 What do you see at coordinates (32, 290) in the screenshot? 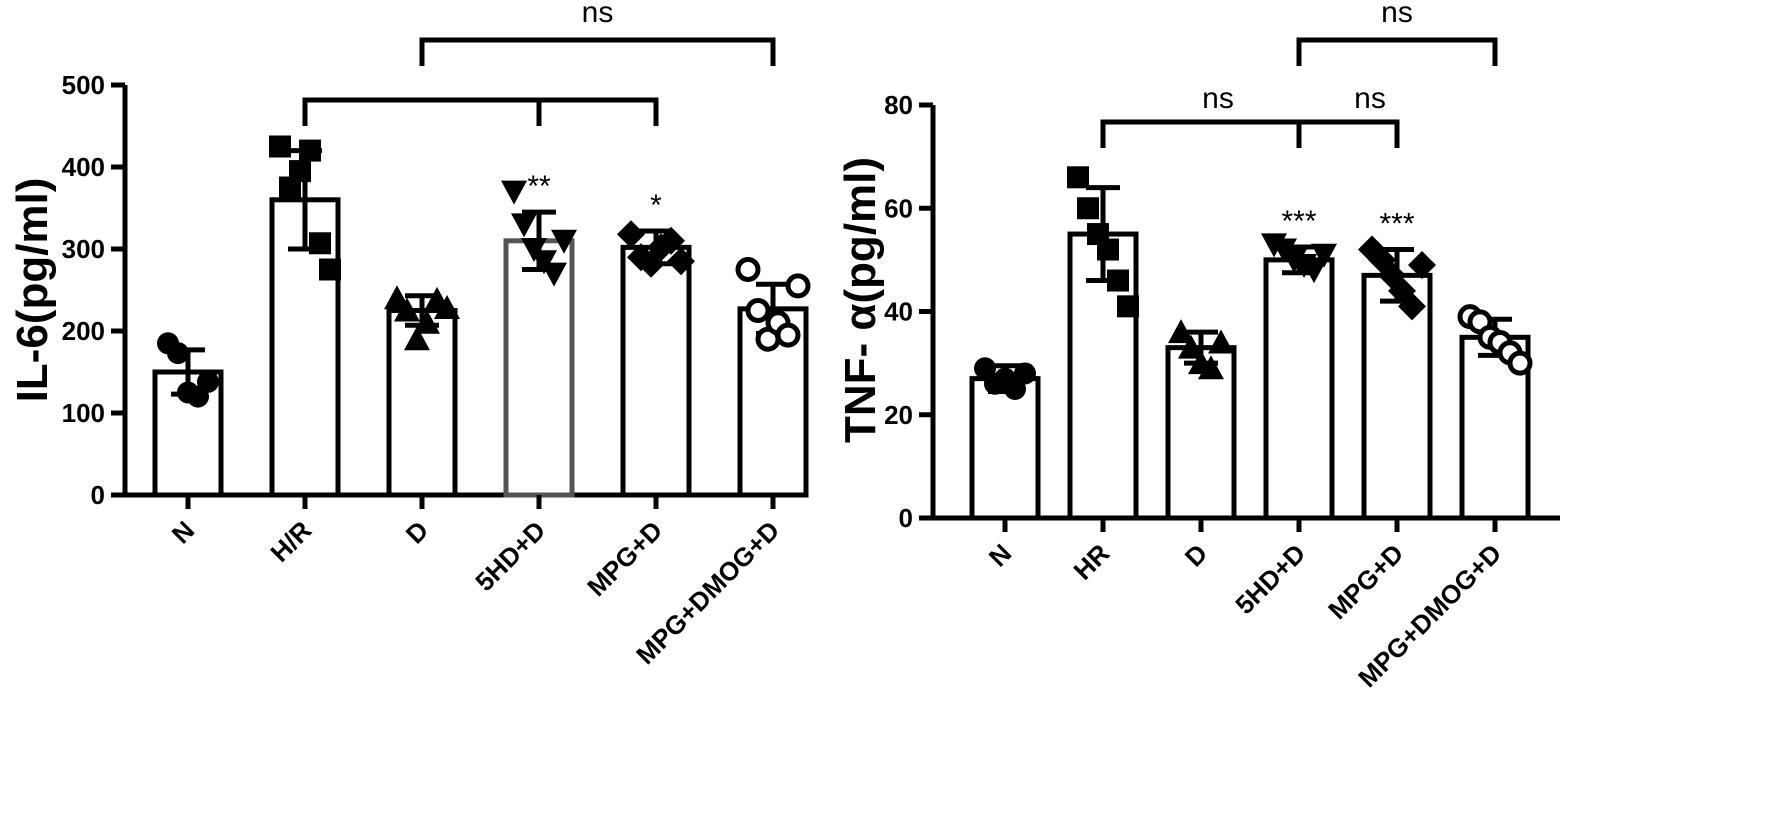
I see `y-axis-label: IL-6(pg/ml)` at bounding box center [32, 290].